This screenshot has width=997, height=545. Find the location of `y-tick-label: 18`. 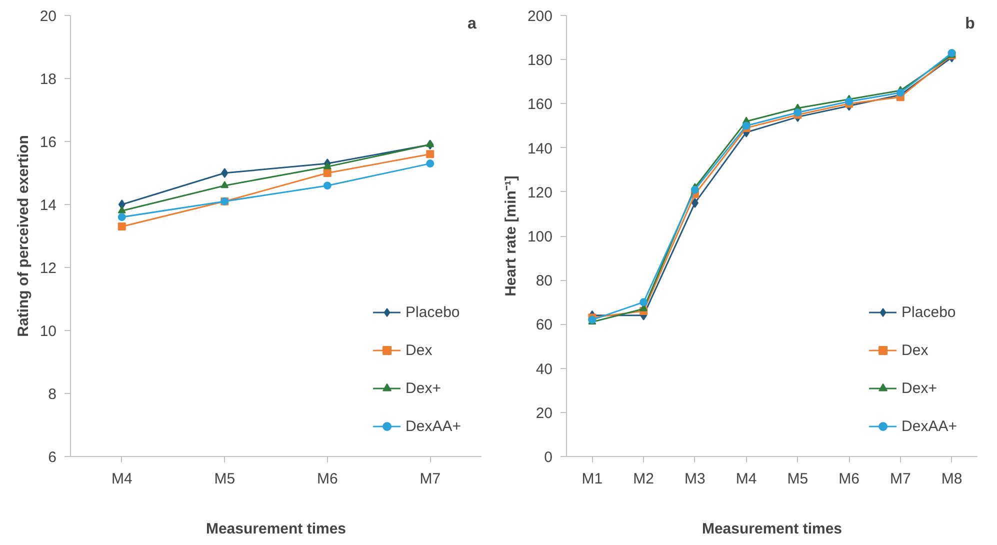

y-tick-label: 18 is located at coordinates (48, 79).